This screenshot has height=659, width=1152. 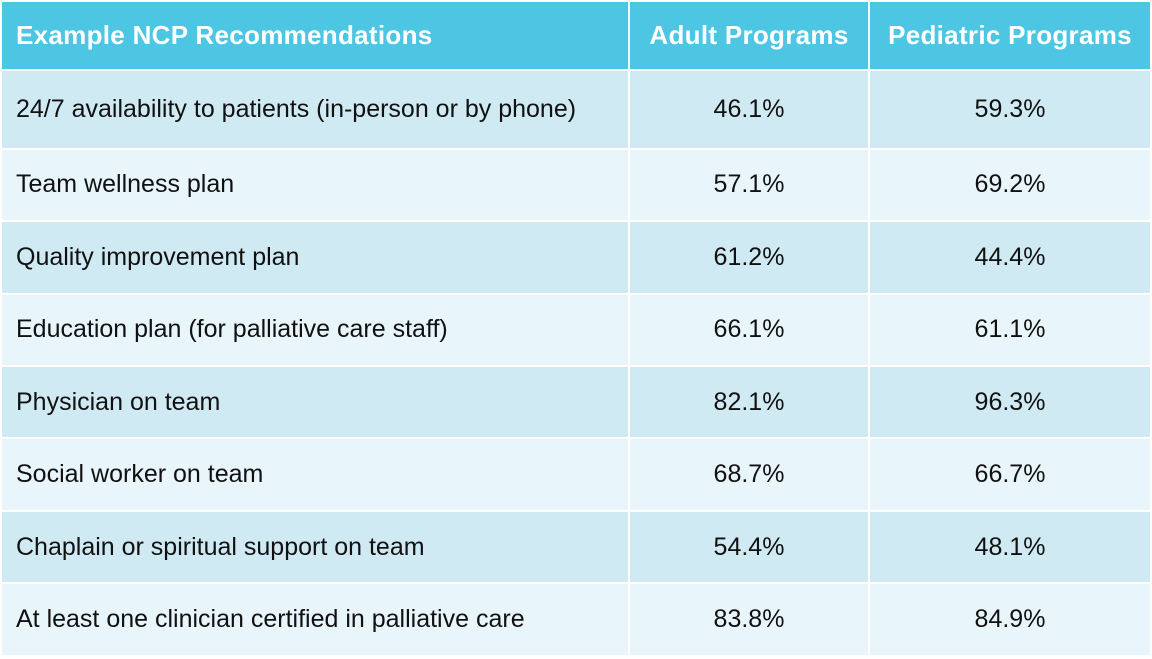 I want to click on table-row: Team wellness plan 57.1% 69.2%, so click(x=576, y=185).